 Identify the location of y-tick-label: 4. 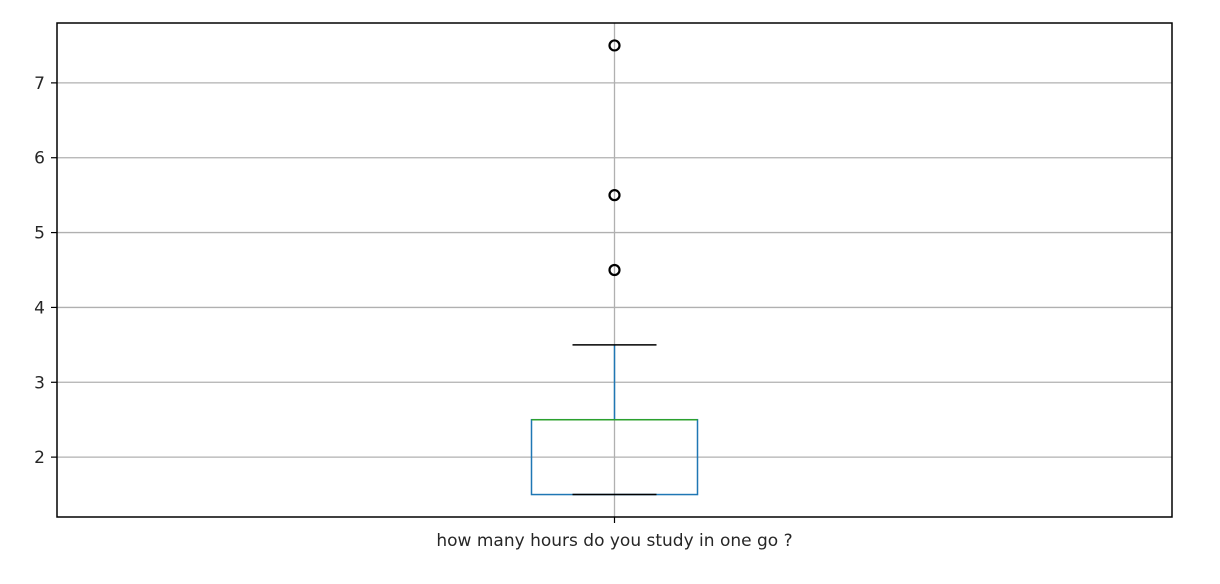
(39, 308).